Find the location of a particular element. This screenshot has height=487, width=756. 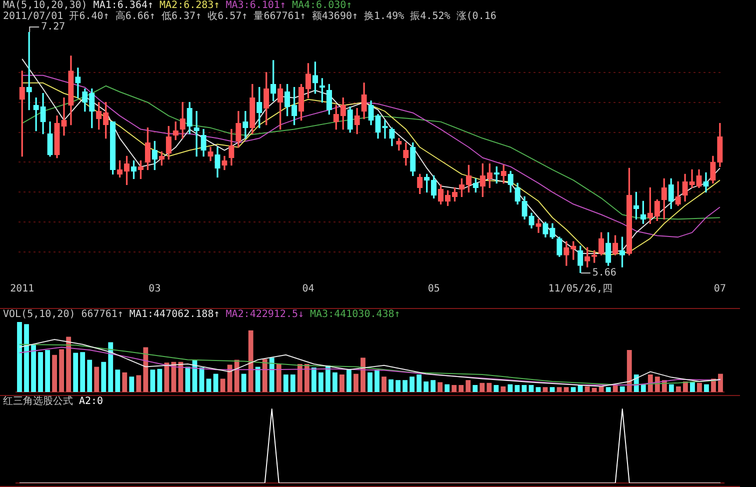

text: MA1:447062.188↑ is located at coordinates (174, 314).